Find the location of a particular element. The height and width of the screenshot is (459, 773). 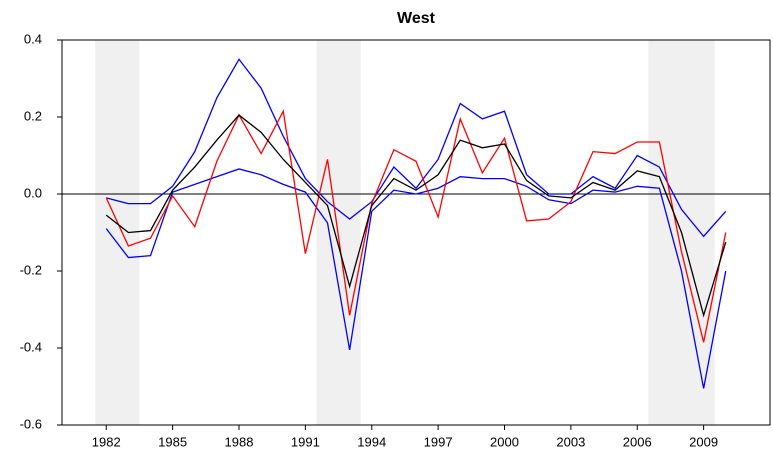

x-tick-label: 1991 is located at coordinates (305, 441).